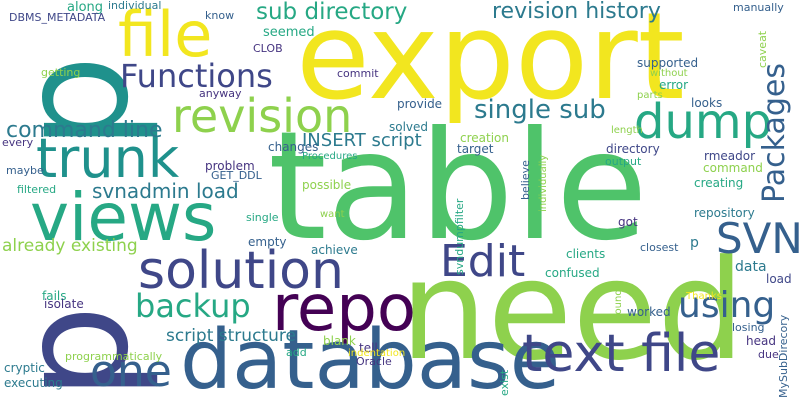 The height and width of the screenshot is (400, 800). Describe the element at coordinates (131, 371) in the screenshot. I see `word-one: one` at that location.